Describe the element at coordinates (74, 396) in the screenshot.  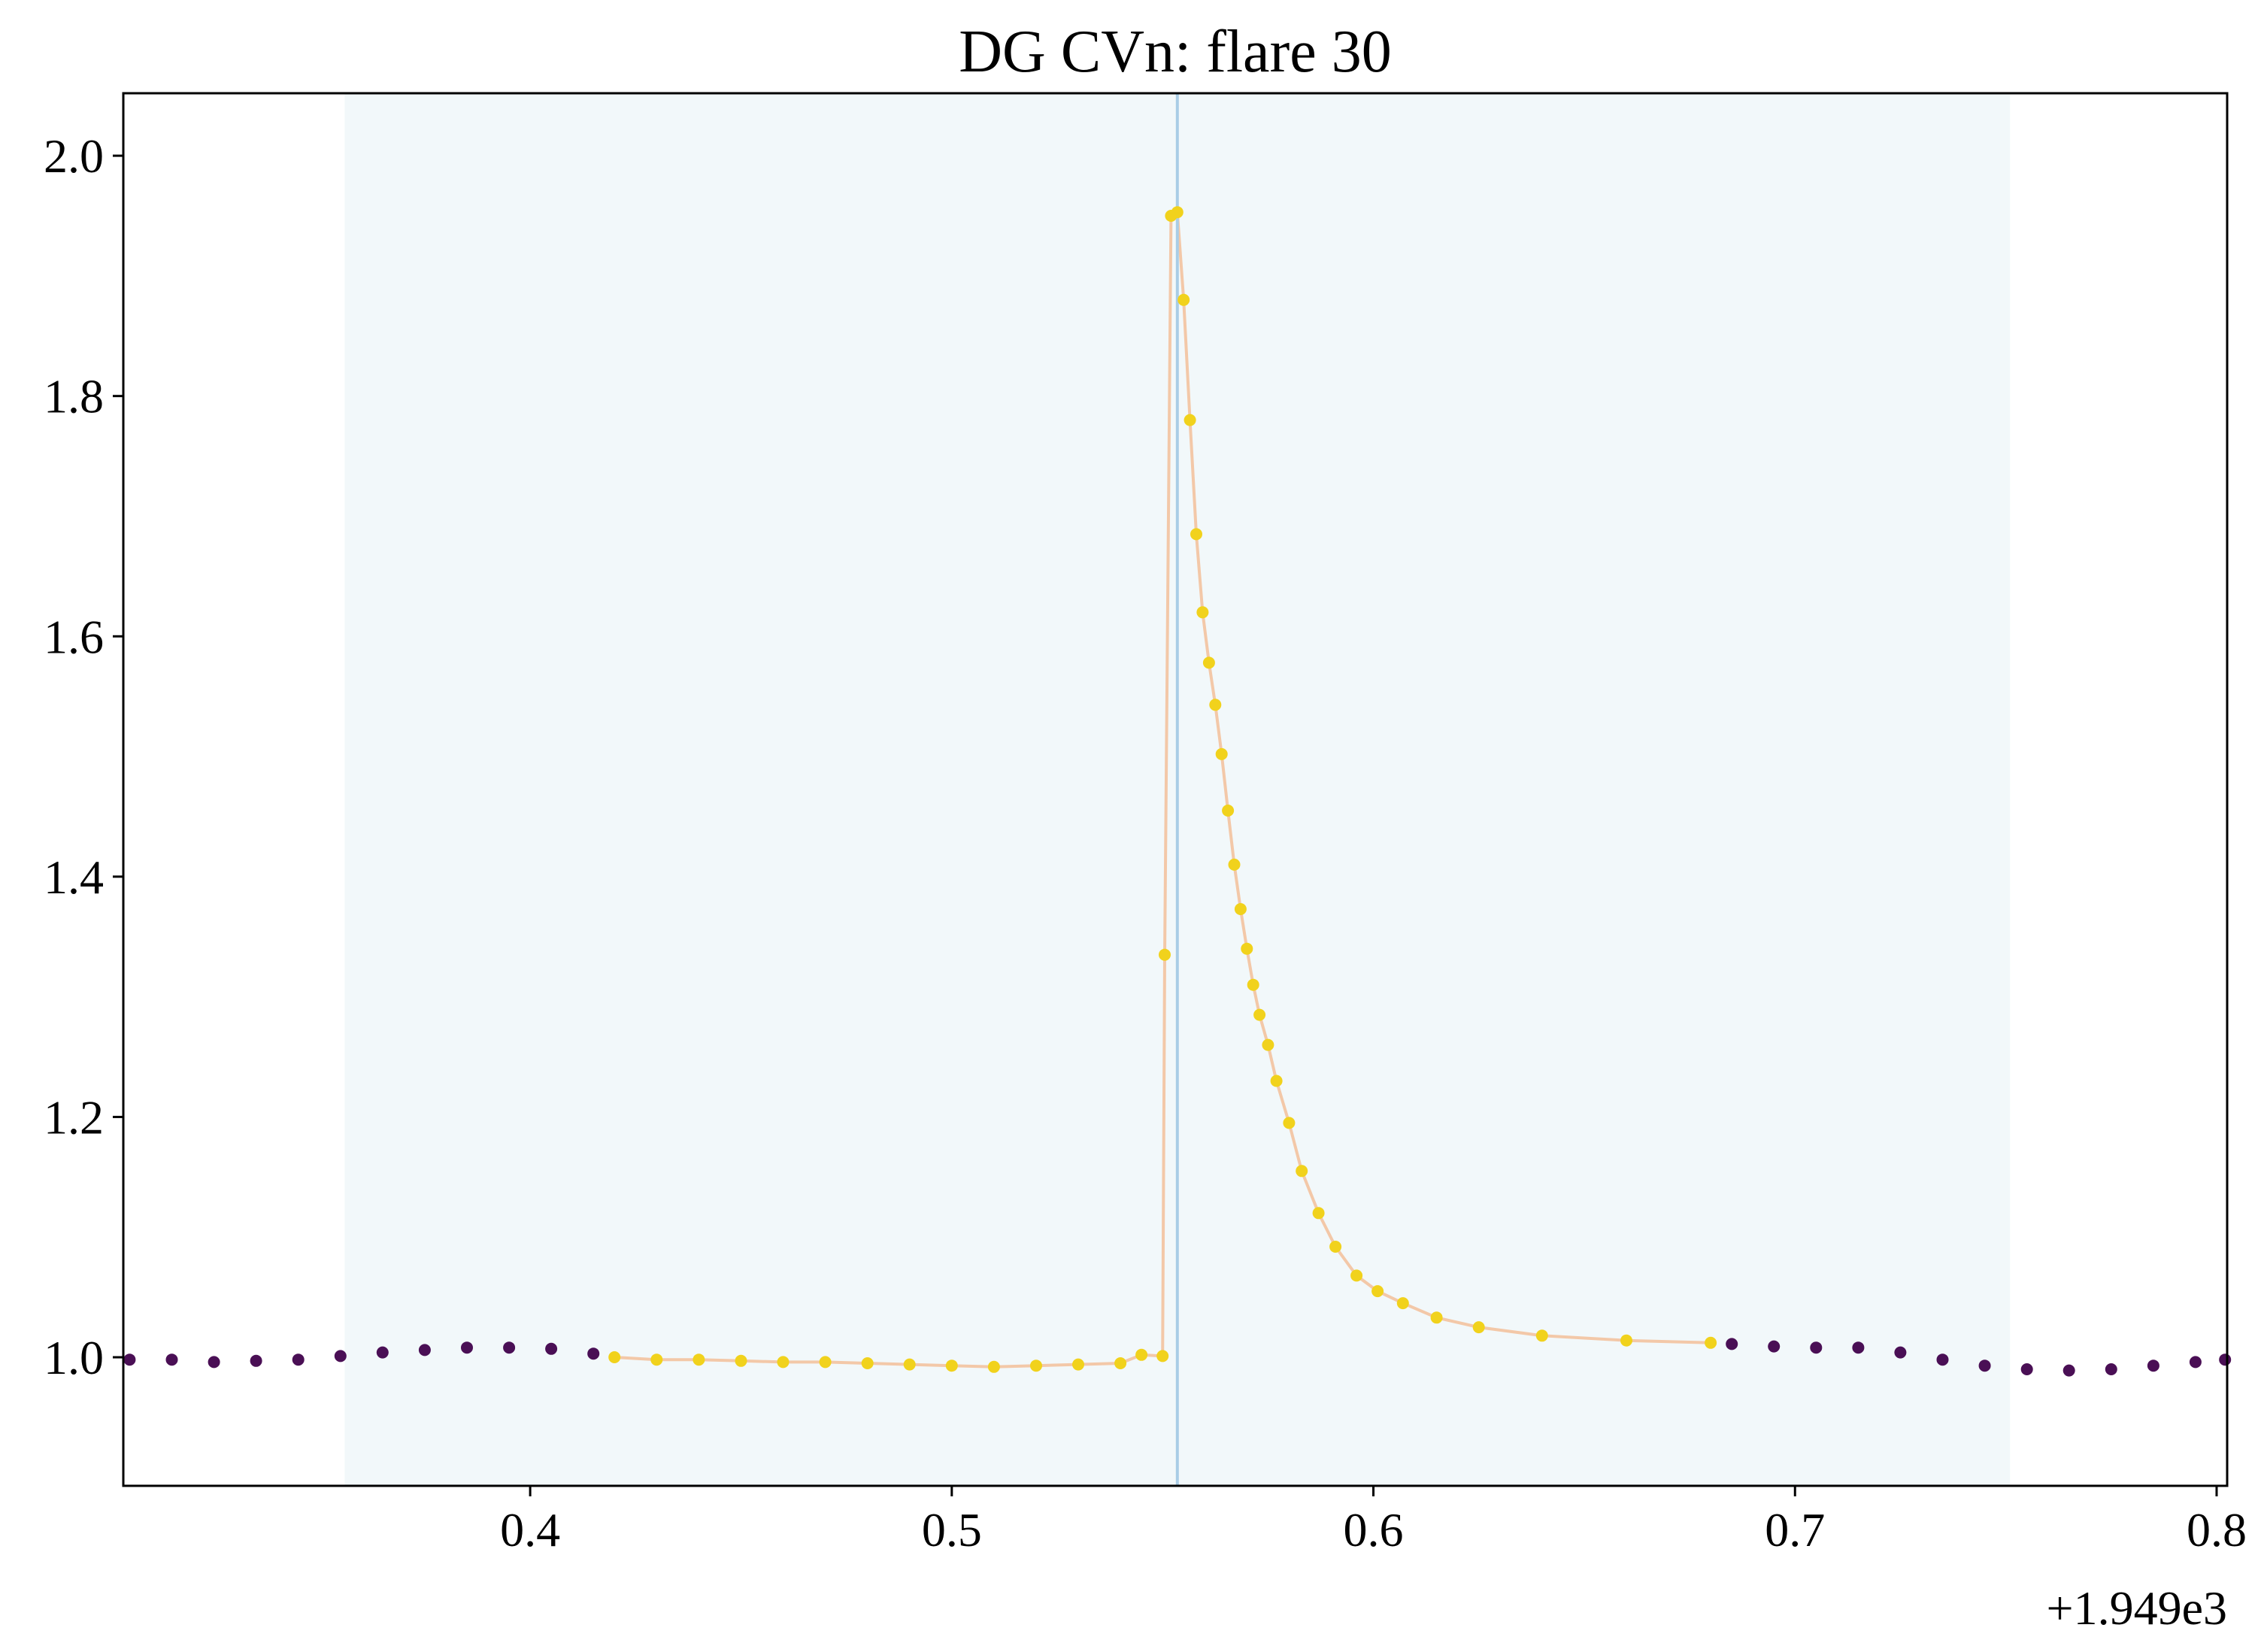
I see `y-tick-label: 1.8` at that location.